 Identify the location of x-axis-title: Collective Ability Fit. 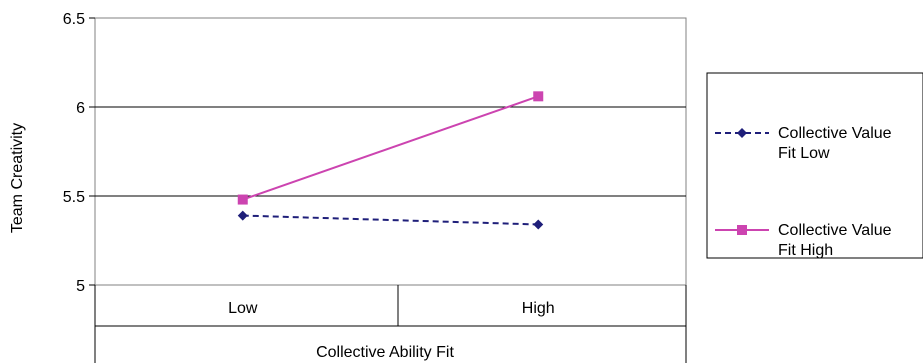
(385, 352).